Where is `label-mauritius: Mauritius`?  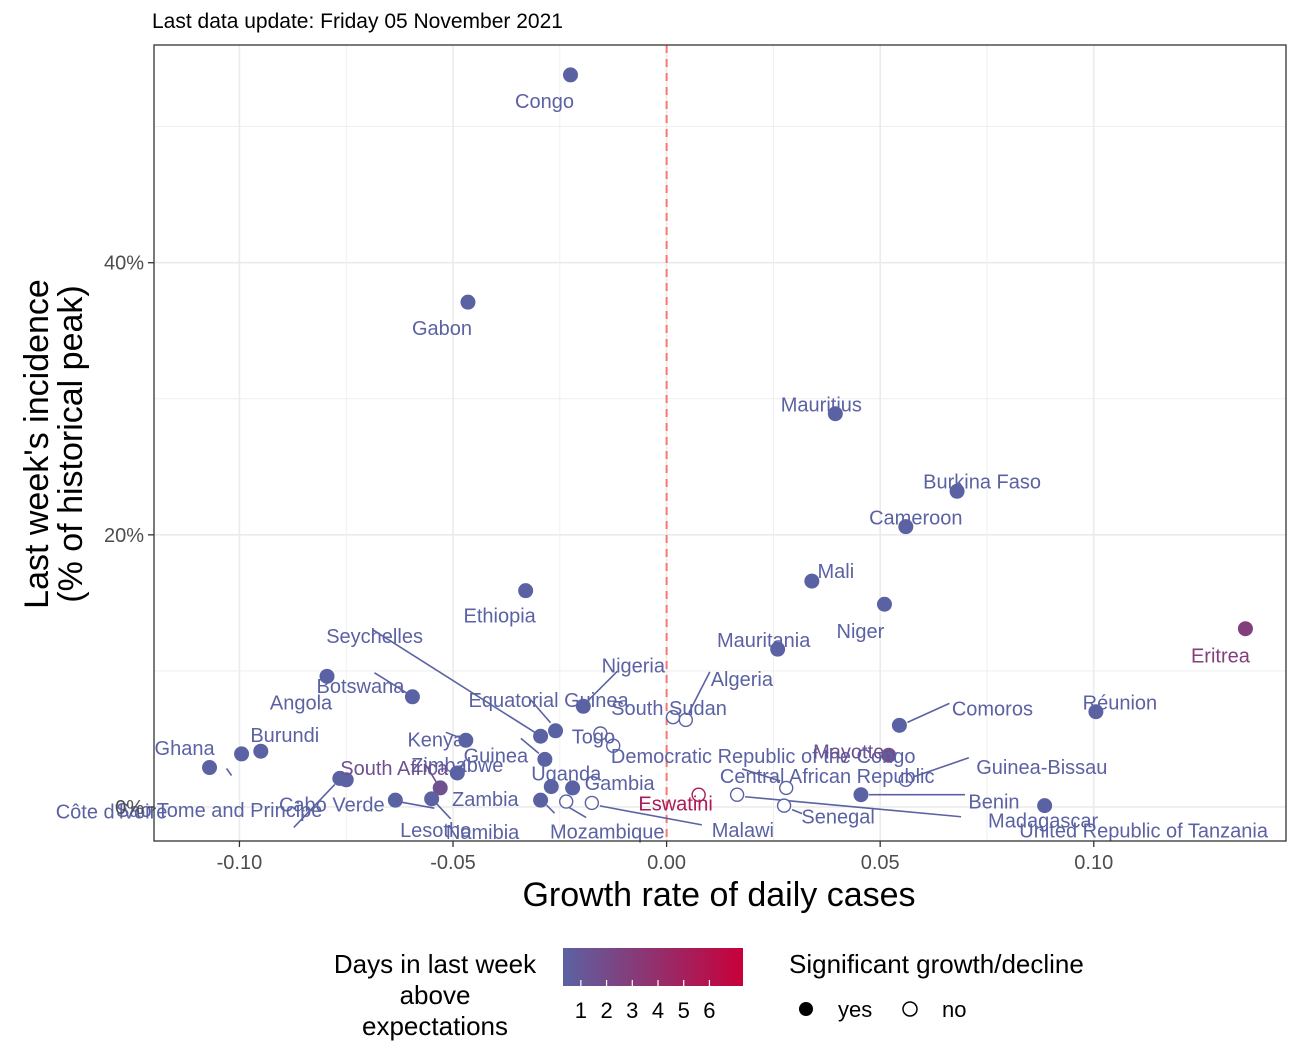 label-mauritius: Mauritius is located at coordinates (821, 406).